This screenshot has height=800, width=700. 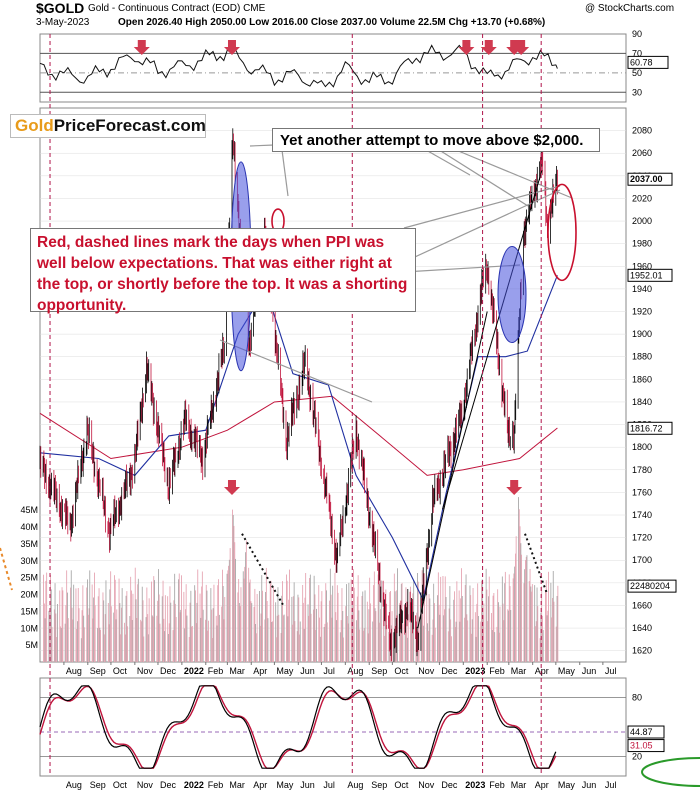 I want to click on price-tick-label: 2020, so click(x=642, y=198).